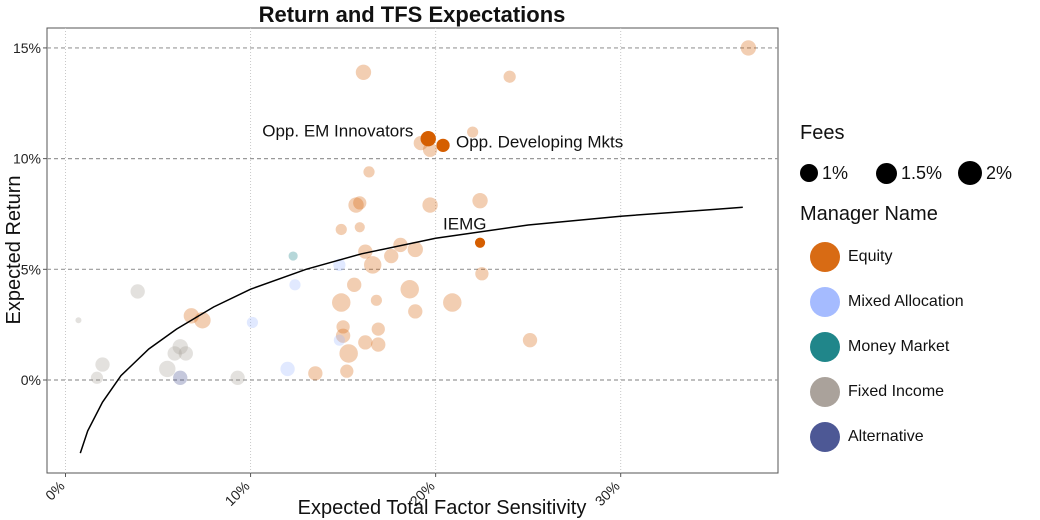 This screenshot has width=1040, height=520. Describe the element at coordinates (835, 172) in the screenshot. I see `fee-legend-label: 1%` at that location.